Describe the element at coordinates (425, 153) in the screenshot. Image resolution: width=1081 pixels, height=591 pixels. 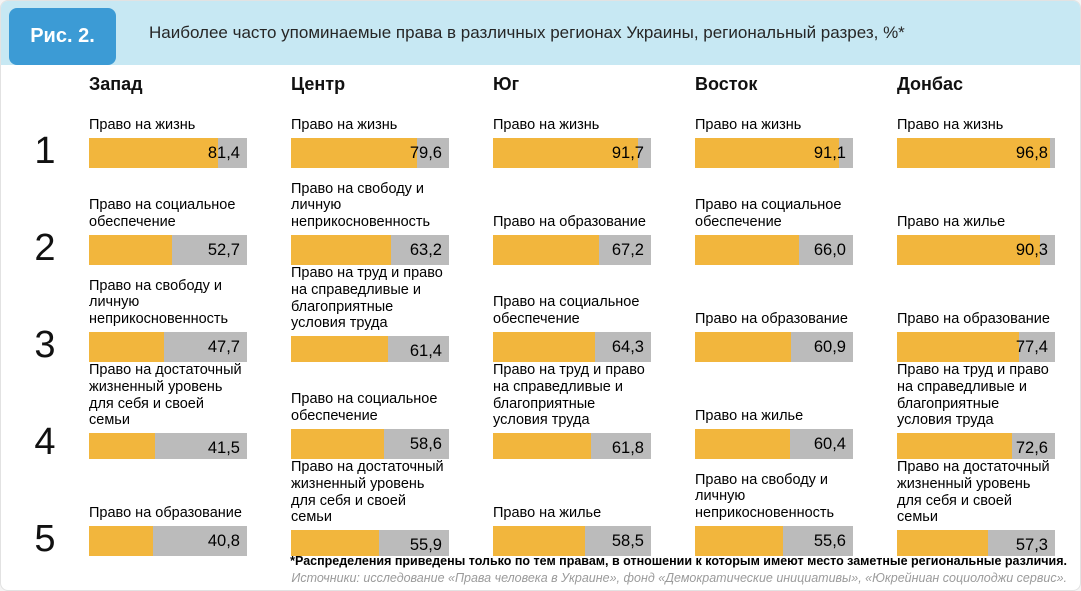
I see `bar-value: 79,6` at that location.